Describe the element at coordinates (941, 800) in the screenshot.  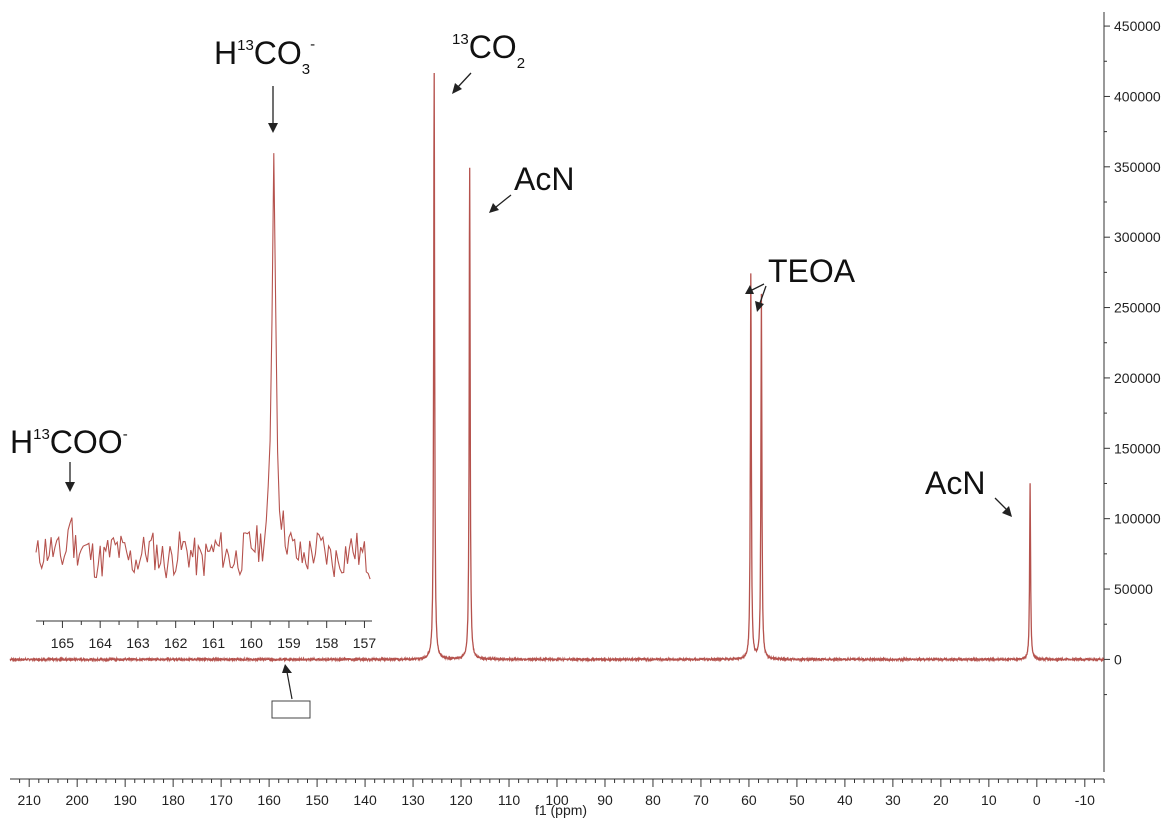
I see `x-tick-label: 20` at that location.